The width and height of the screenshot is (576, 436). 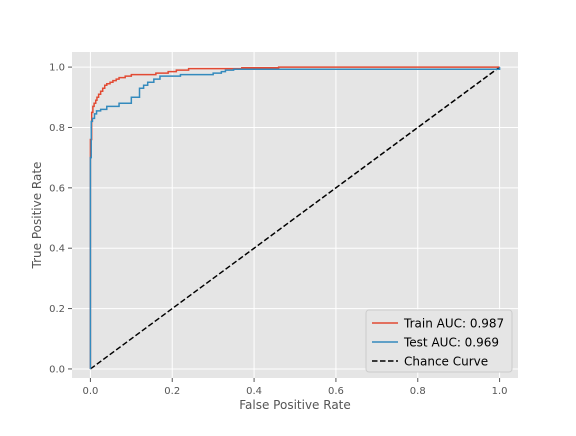 I want to click on legend-label: Chance Curve, so click(x=446, y=362).